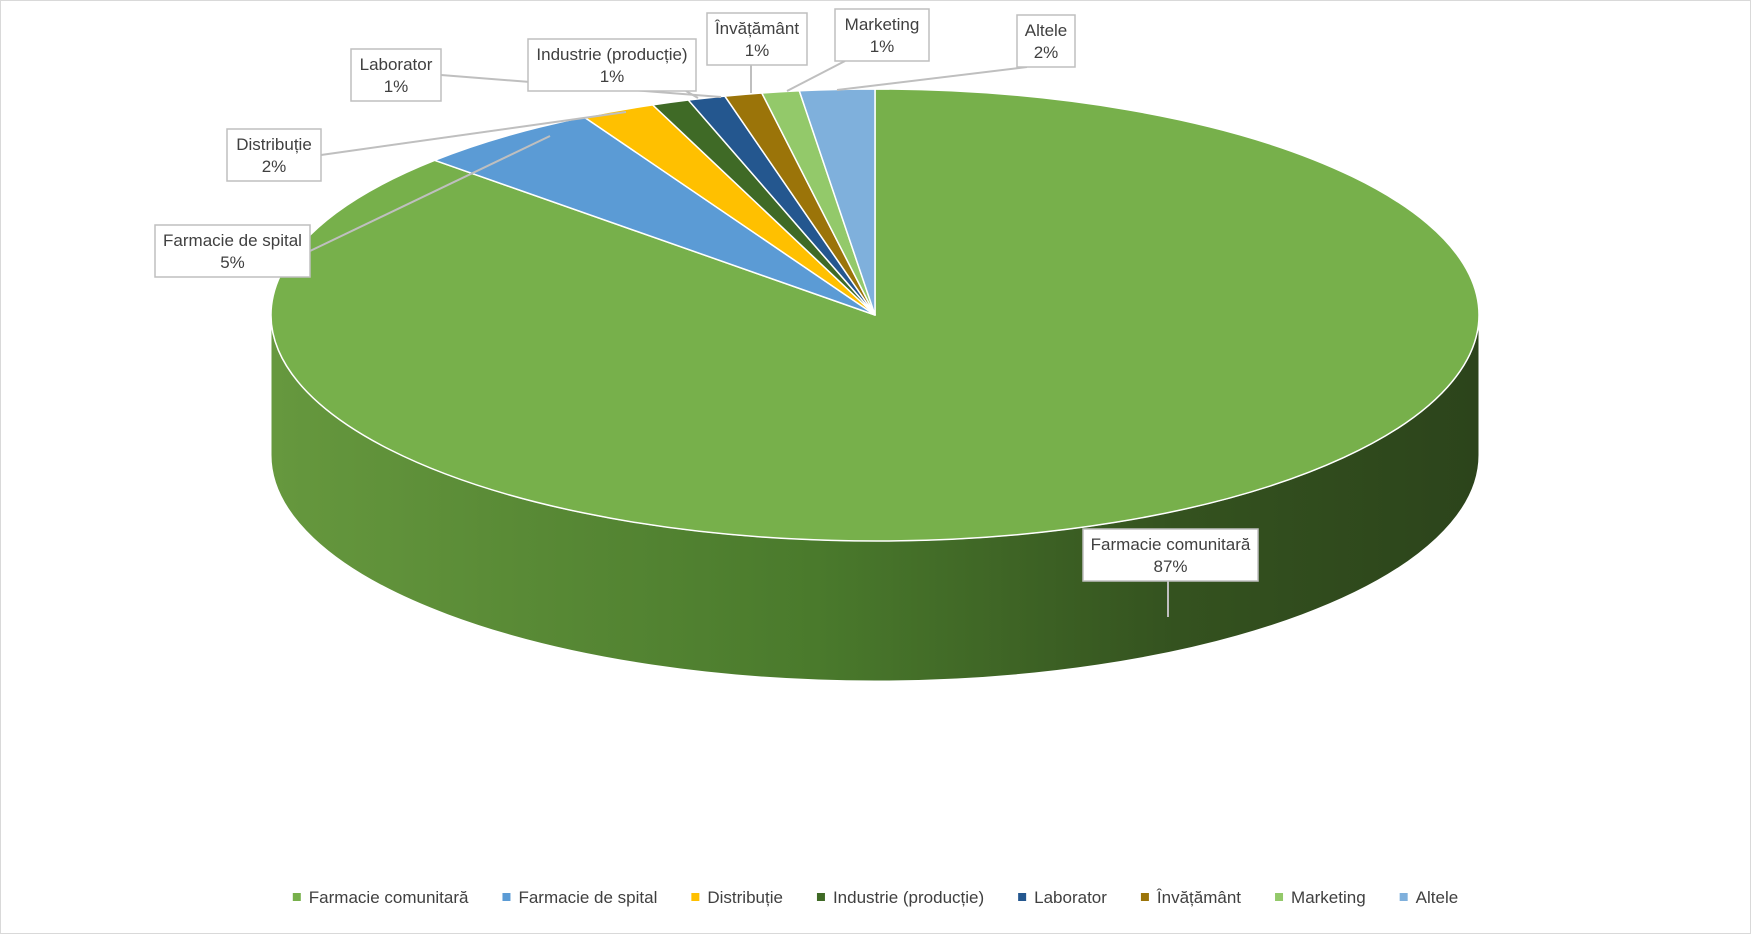 The image size is (1751, 934). I want to click on legend-label: Industrie (producție), so click(908, 897).